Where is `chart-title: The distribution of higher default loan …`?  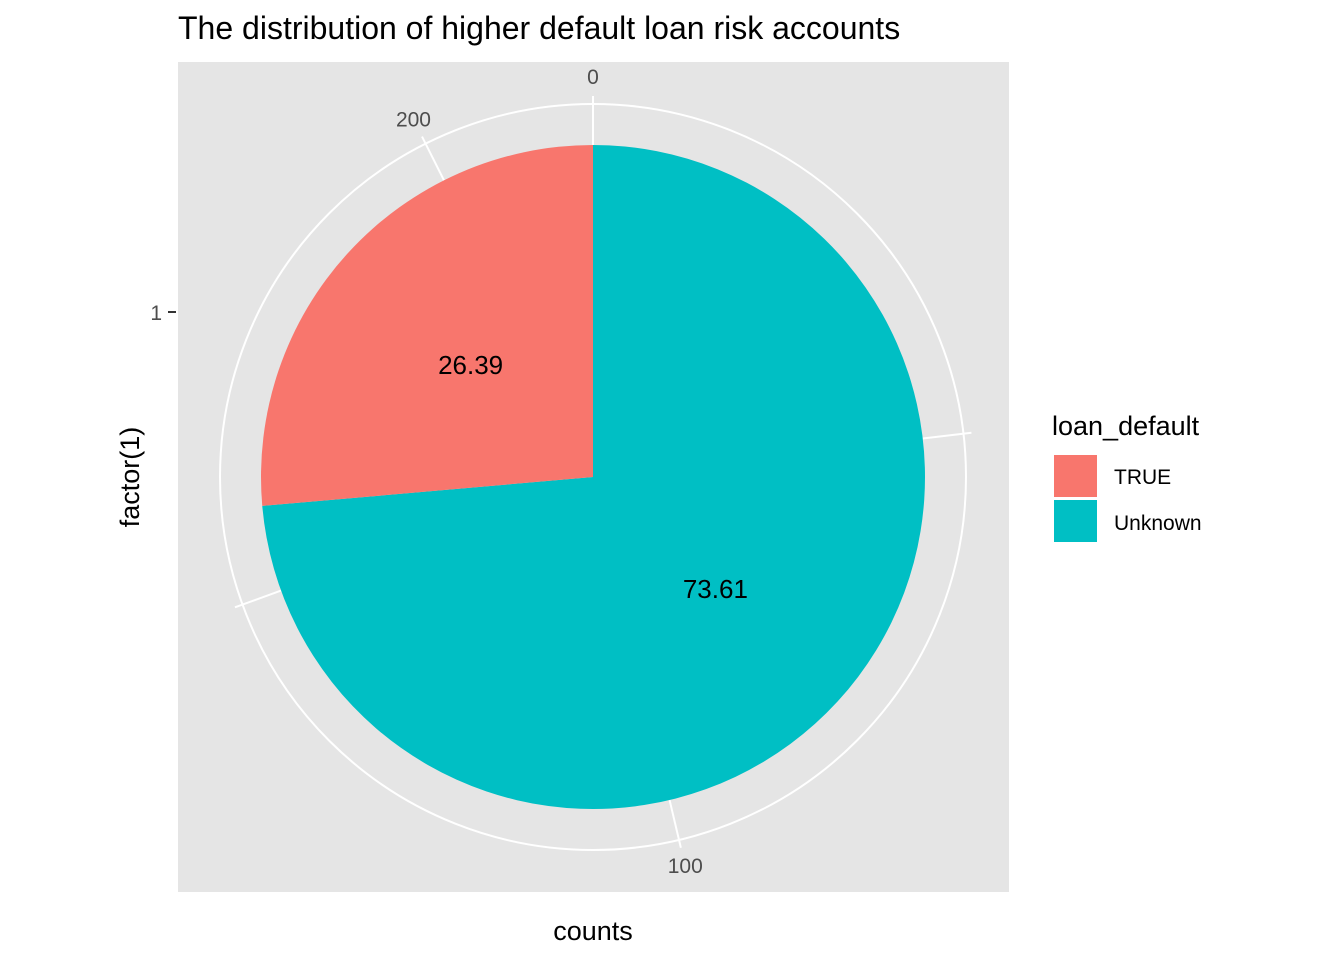 chart-title: The distribution of higher default loan … is located at coordinates (539, 28).